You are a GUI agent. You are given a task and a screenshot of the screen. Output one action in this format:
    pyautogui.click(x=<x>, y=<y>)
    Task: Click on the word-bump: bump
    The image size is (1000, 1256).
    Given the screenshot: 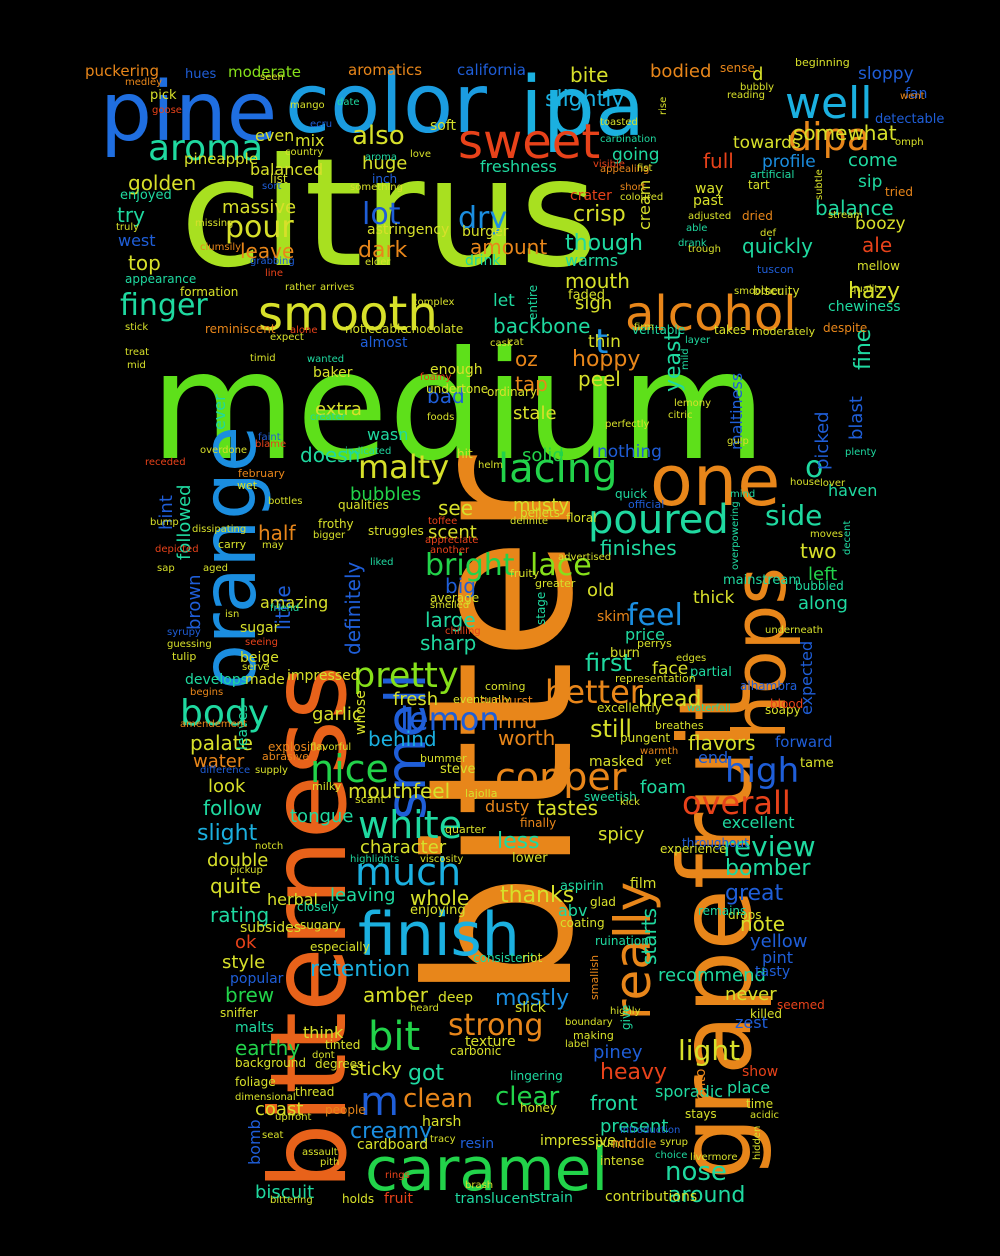 What is the action you would take?
    pyautogui.click(x=164, y=522)
    